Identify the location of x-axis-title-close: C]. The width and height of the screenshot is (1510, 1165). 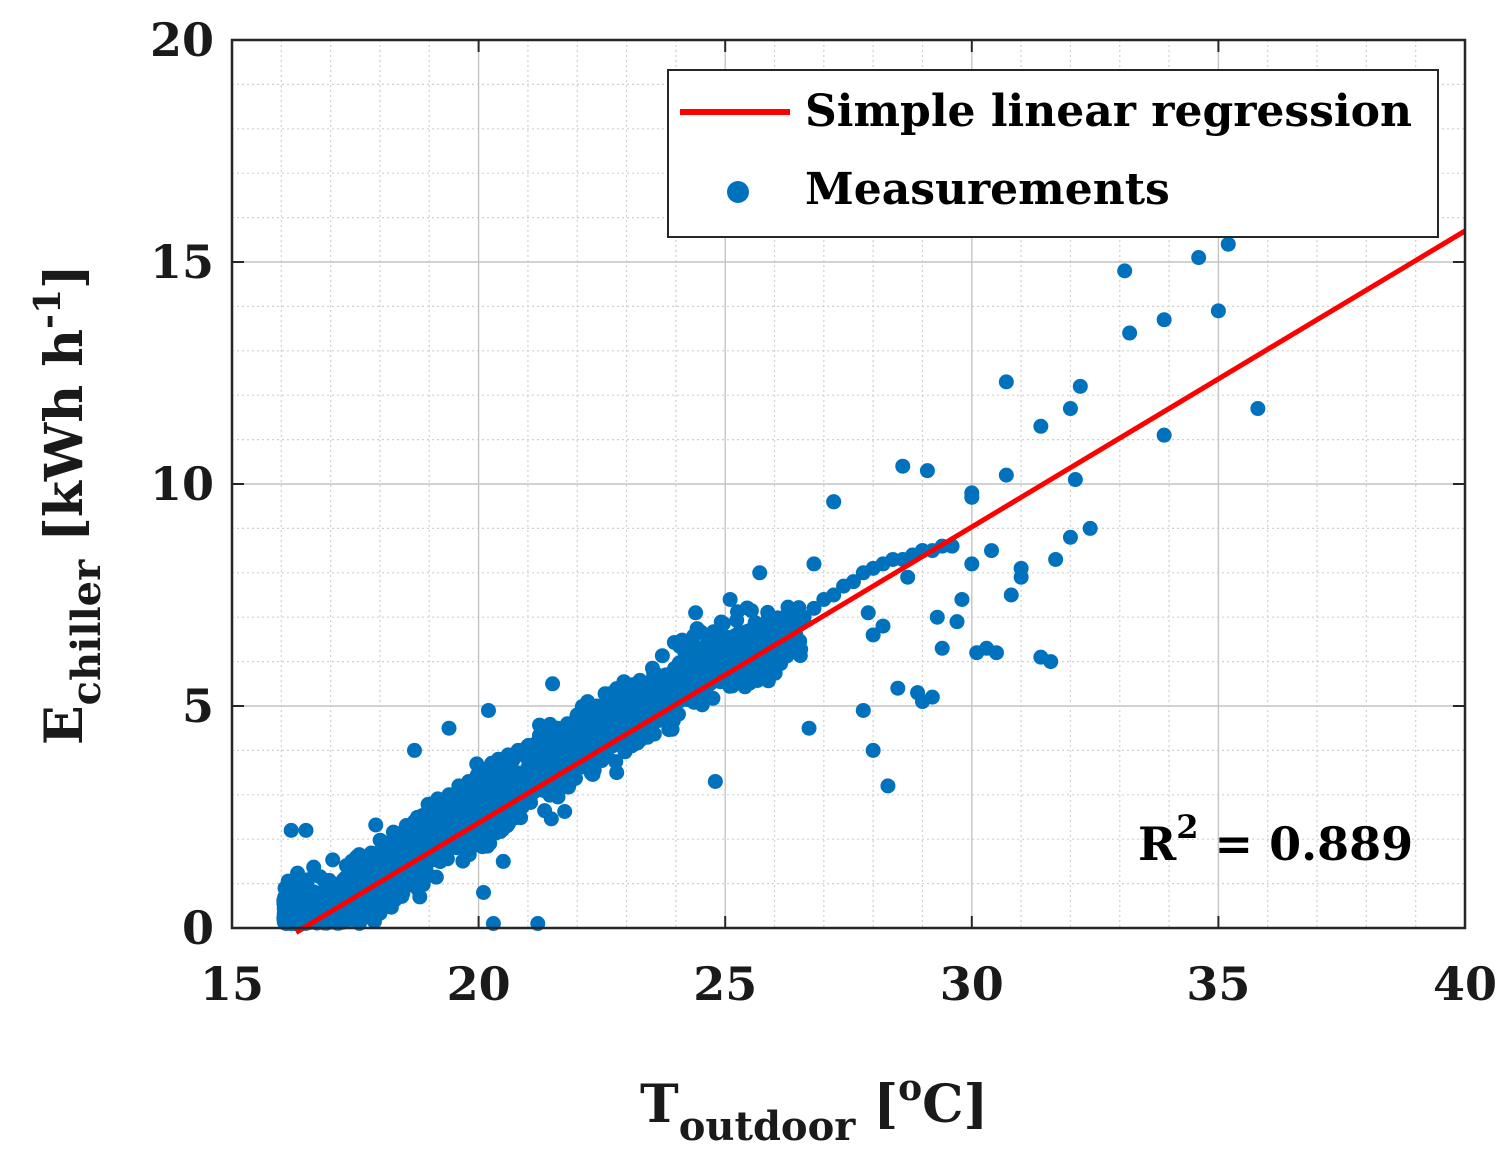
(955, 1104).